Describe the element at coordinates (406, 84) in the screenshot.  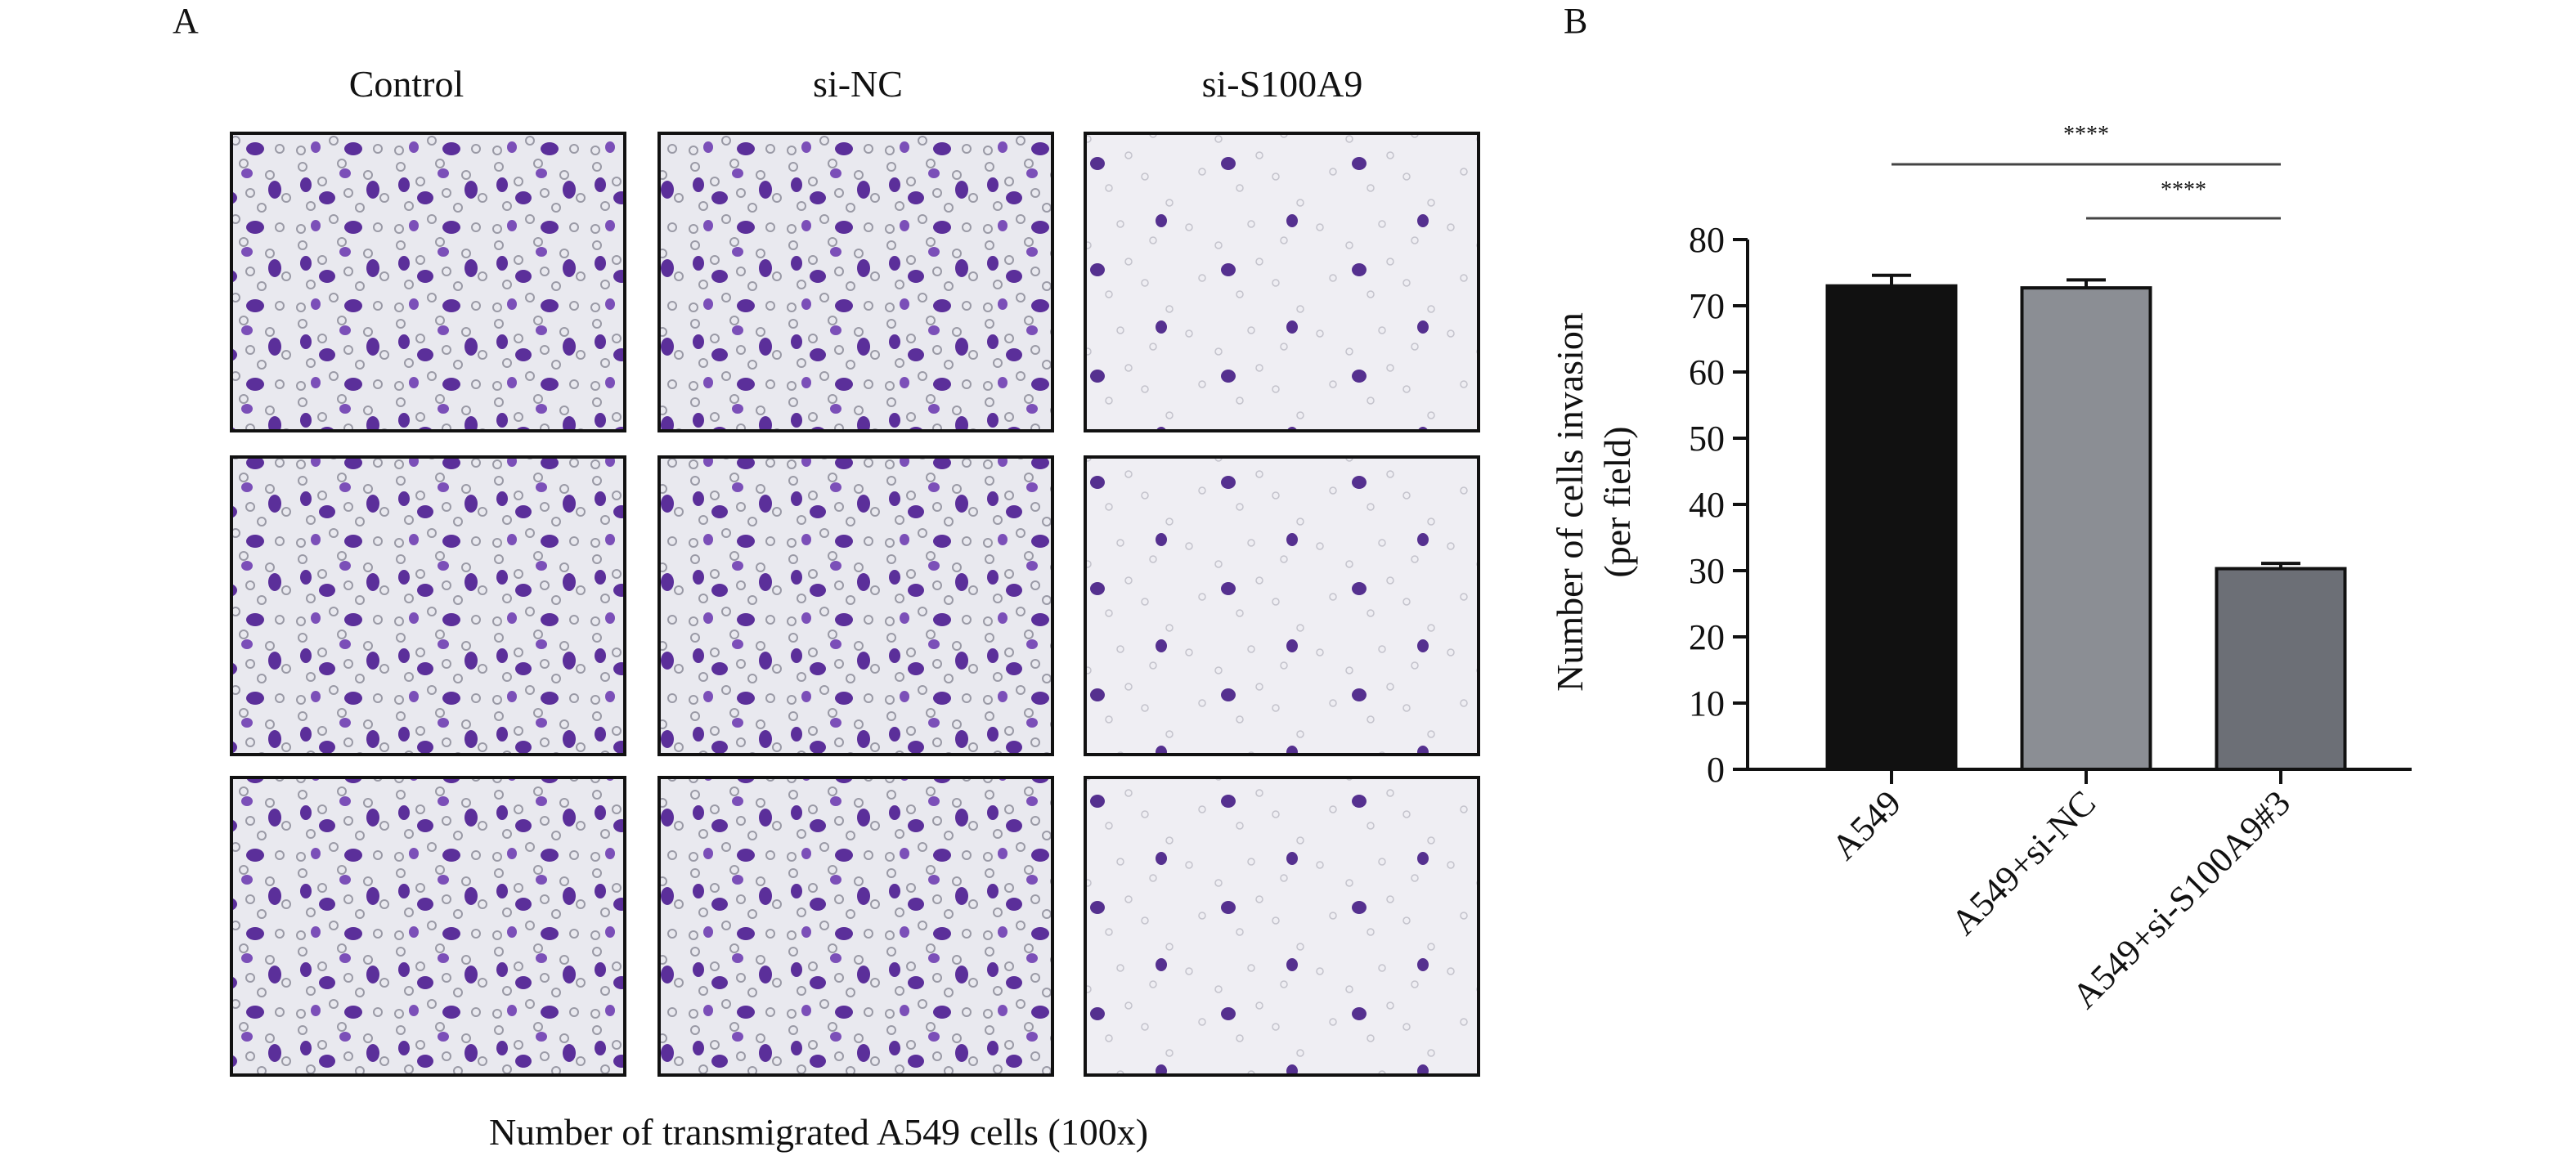
I see `column-header: Control` at that location.